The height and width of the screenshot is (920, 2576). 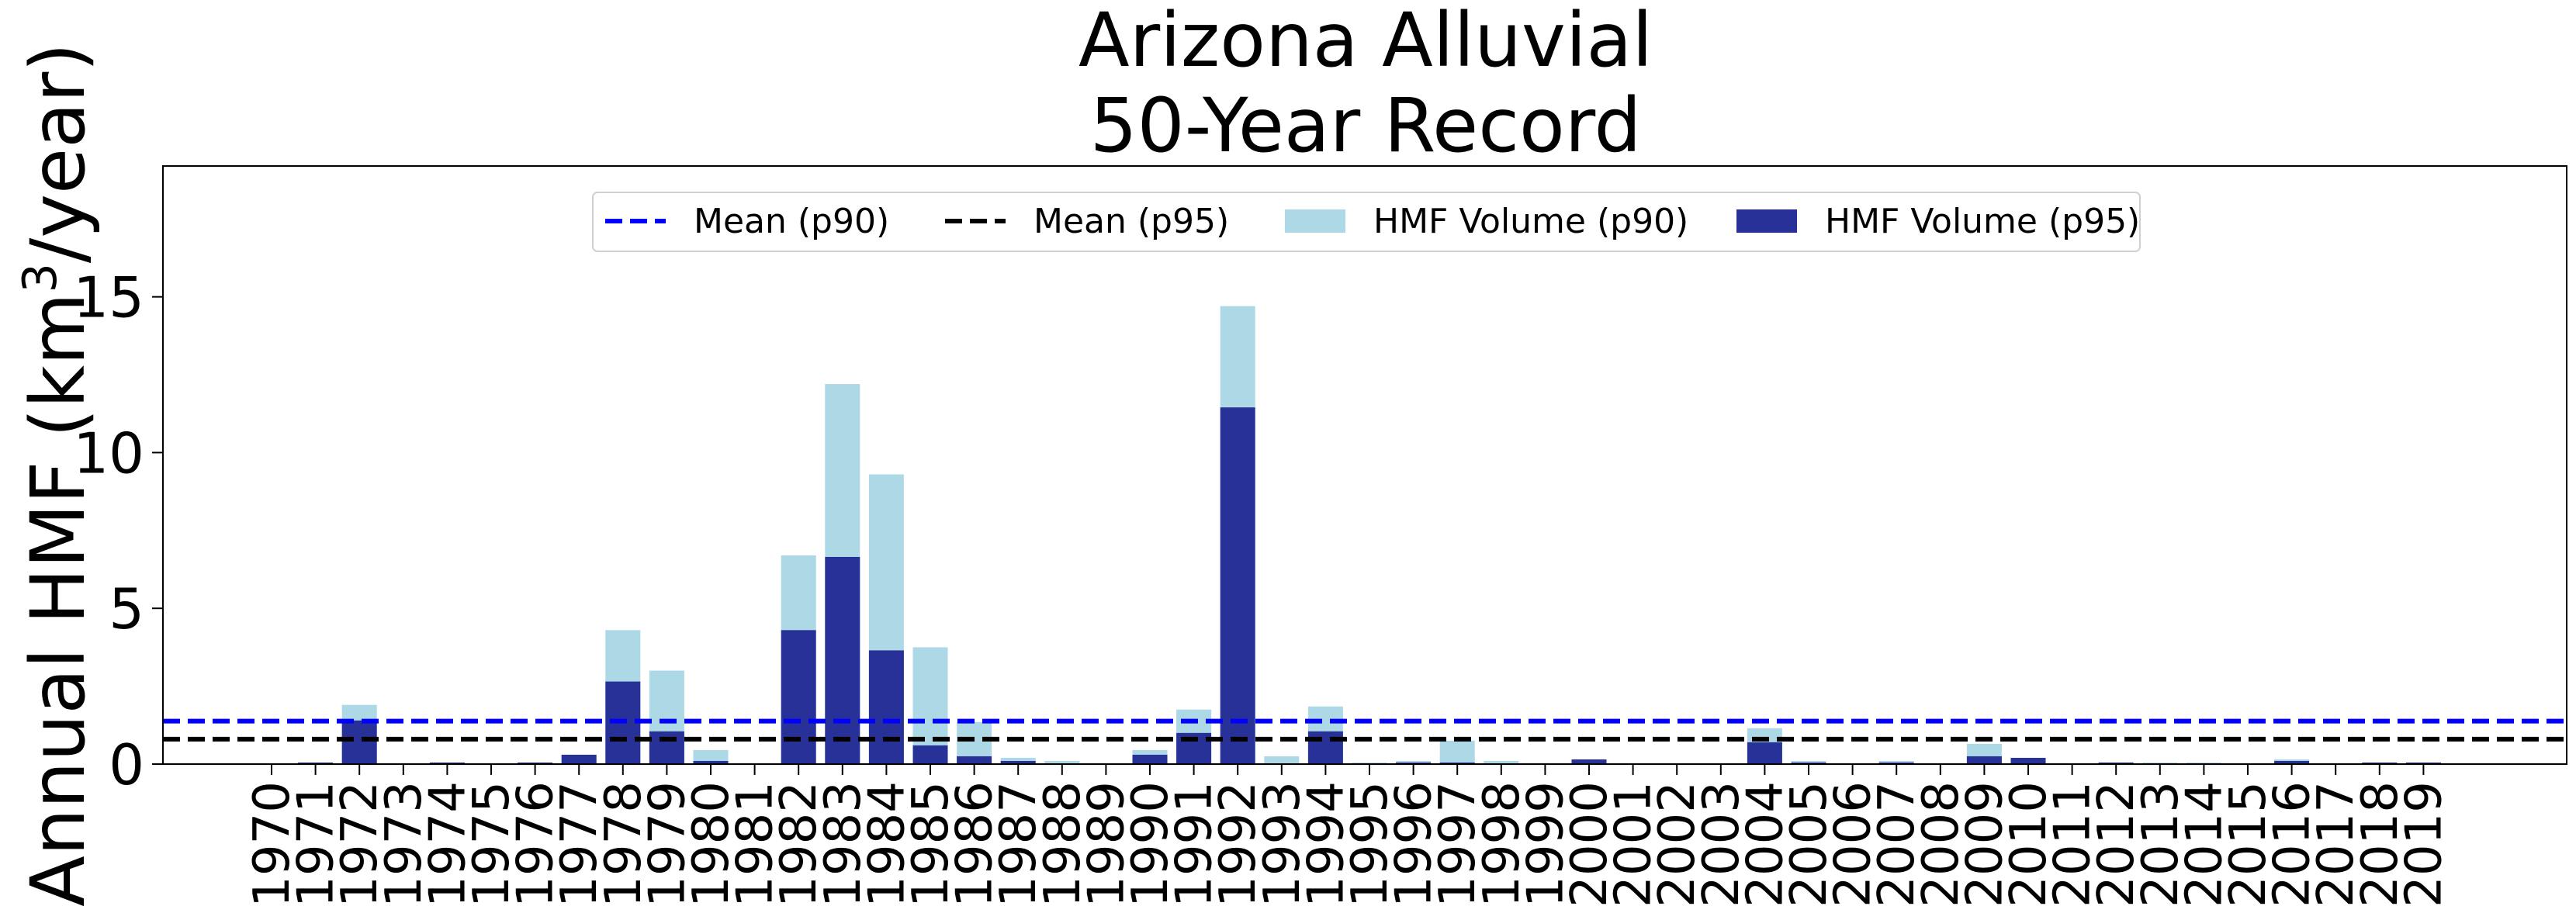 I want to click on legend-label-mean-p95: Mean (p95), so click(x=1131, y=221).